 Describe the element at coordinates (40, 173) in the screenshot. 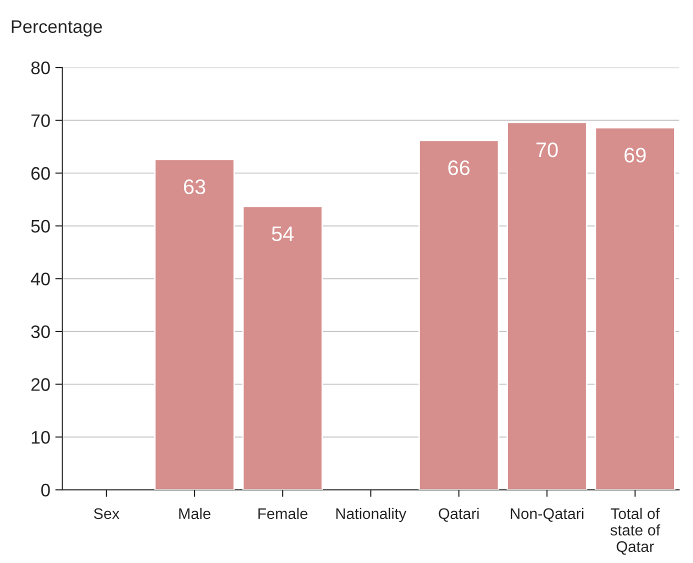

I see `y-tick-label: 60` at that location.